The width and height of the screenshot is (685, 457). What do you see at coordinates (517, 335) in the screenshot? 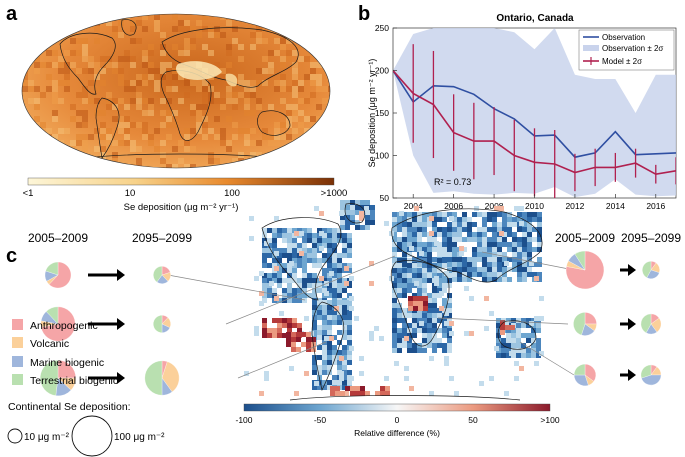
I see `map-c-australia` at bounding box center [517, 335].